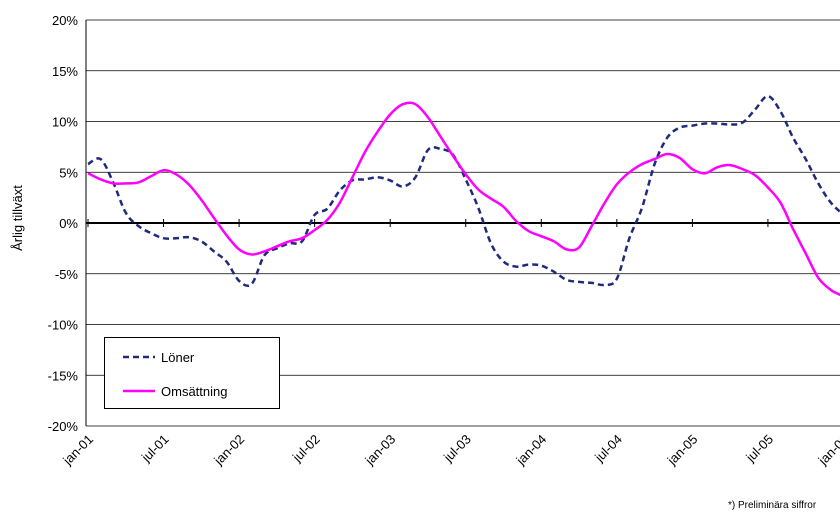 This screenshot has width=840, height=522. Describe the element at coordinates (228, 450) in the screenshot. I see `x-tick-label: jan-02` at that location.